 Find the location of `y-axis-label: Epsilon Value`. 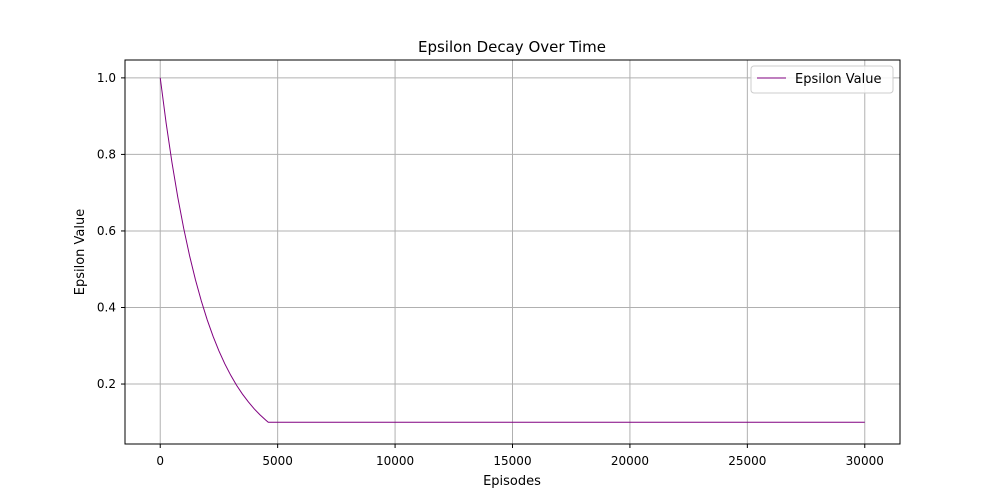

y-axis-label: Epsilon Value is located at coordinates (80, 252).